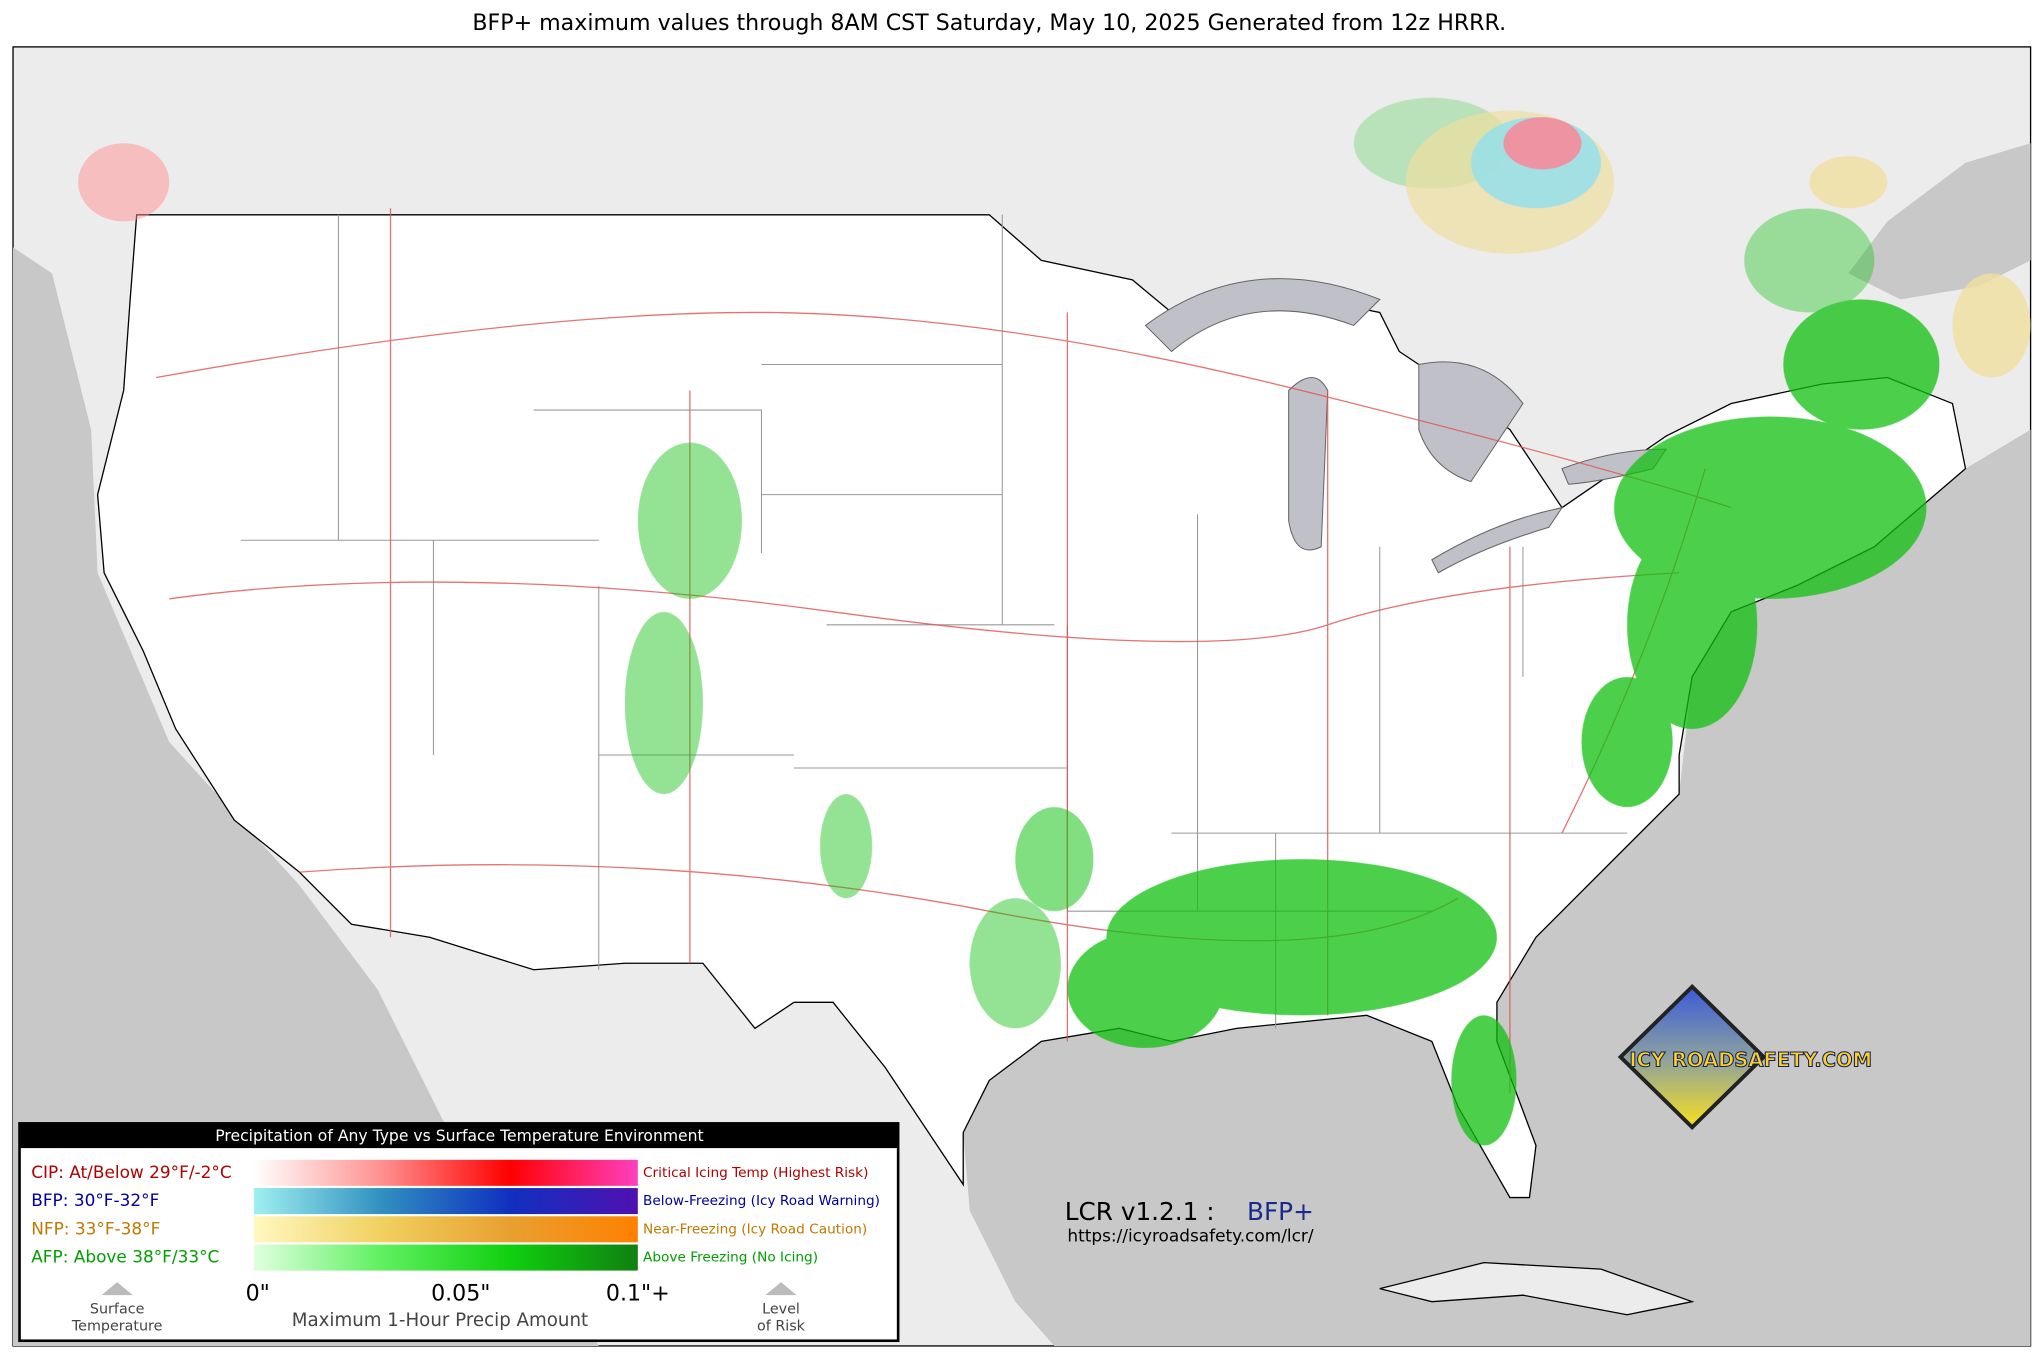  I want to click on legend-code-label: CIP: At/Below 29°F/-2°C, so click(131, 1172).